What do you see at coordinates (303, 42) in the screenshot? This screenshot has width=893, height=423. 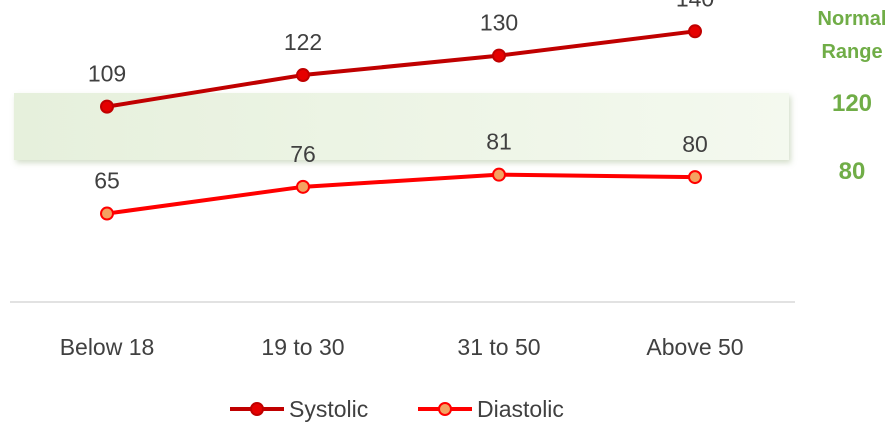 I see `systolic-data-label: 122` at bounding box center [303, 42].